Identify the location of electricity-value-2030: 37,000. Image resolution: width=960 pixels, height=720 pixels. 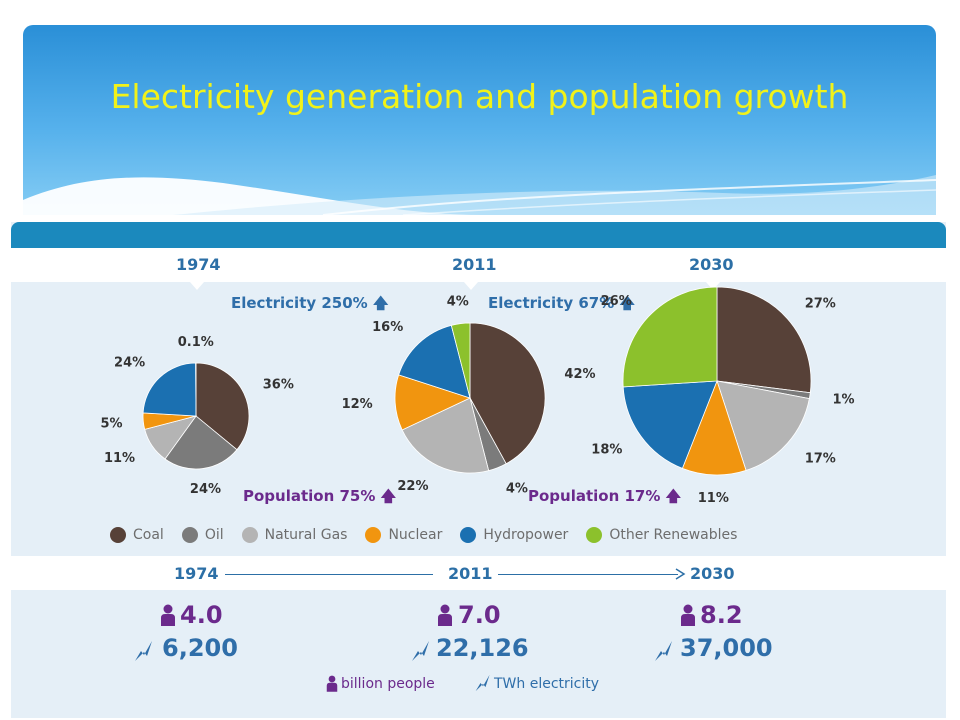
(726, 648).